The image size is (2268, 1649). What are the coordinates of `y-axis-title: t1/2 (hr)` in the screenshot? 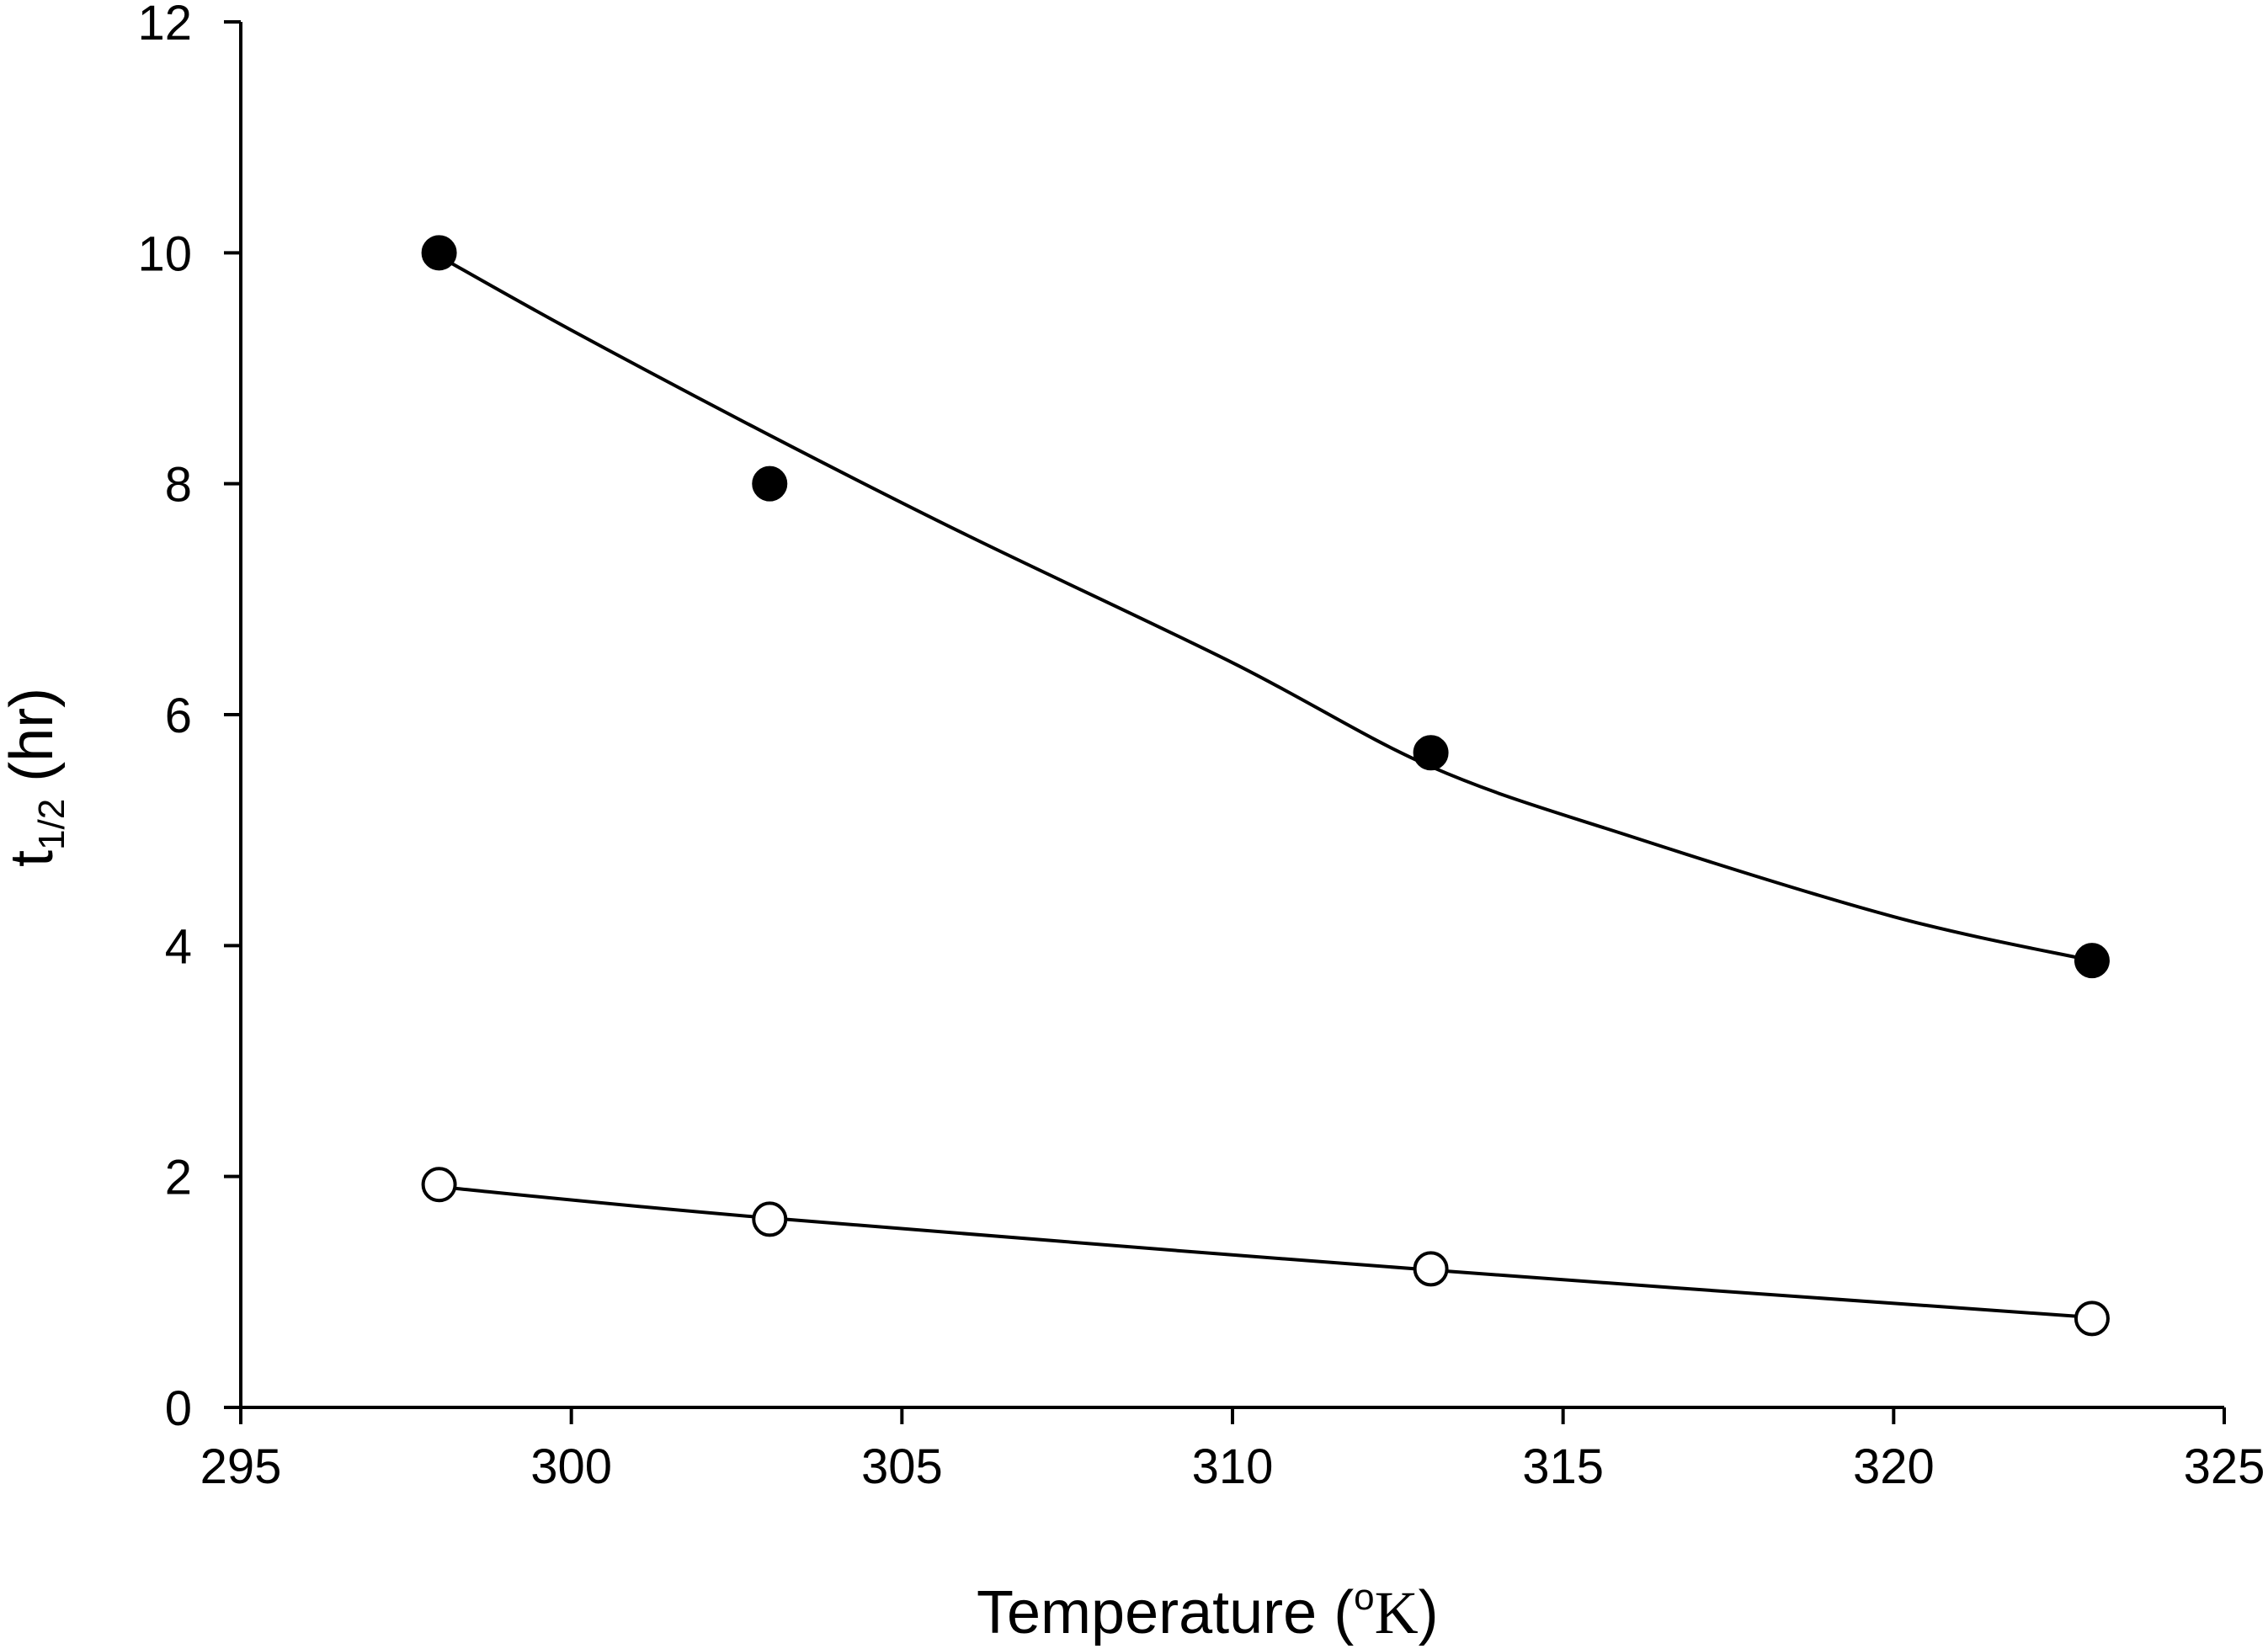 It's located at (36, 777).